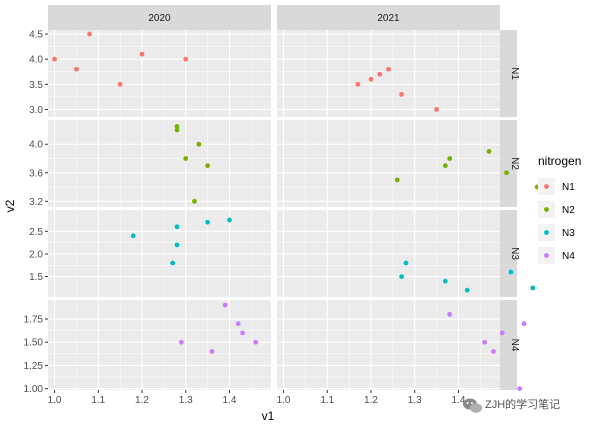  I want to click on legend-marker-n3, so click(546, 232).